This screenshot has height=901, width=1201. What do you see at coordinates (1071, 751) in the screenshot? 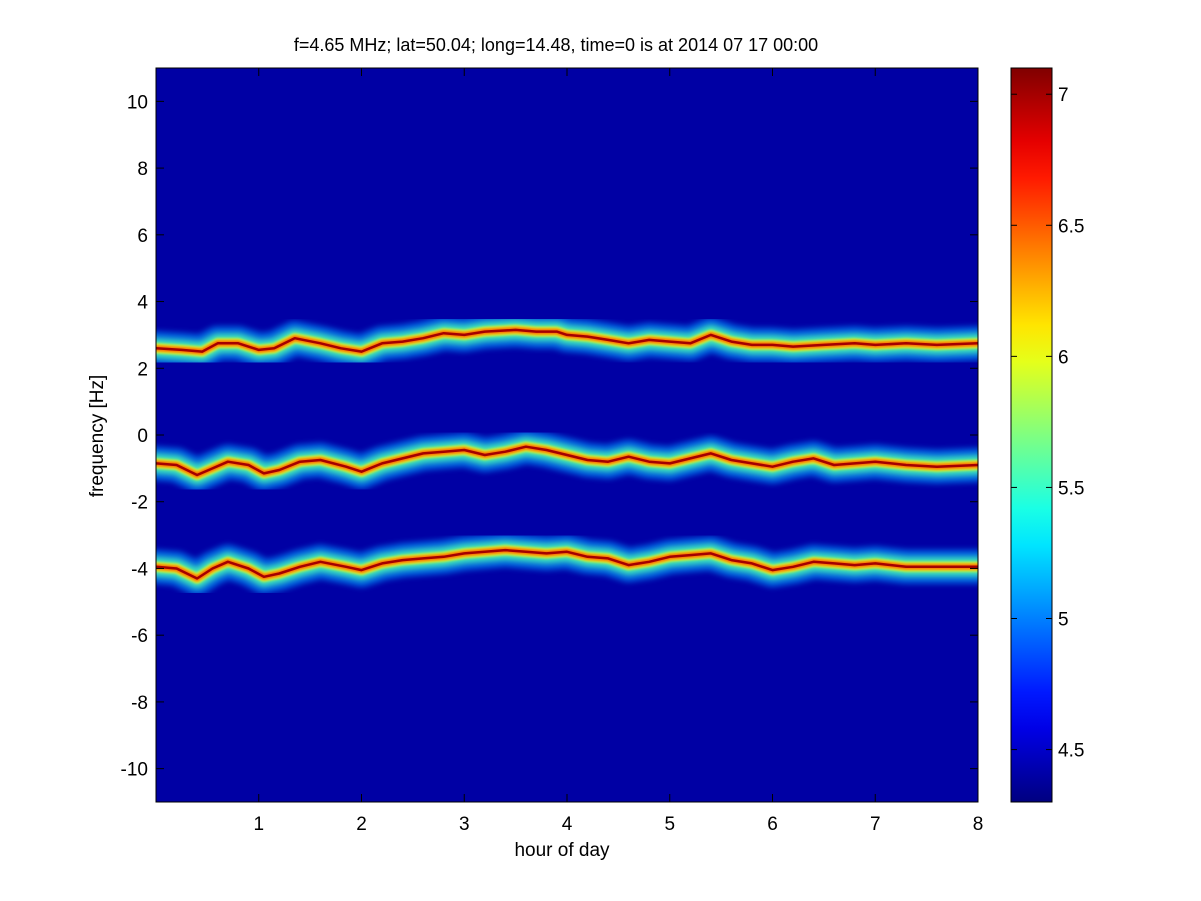
I see `colorbar-tick-label: 4.5` at bounding box center [1071, 751].